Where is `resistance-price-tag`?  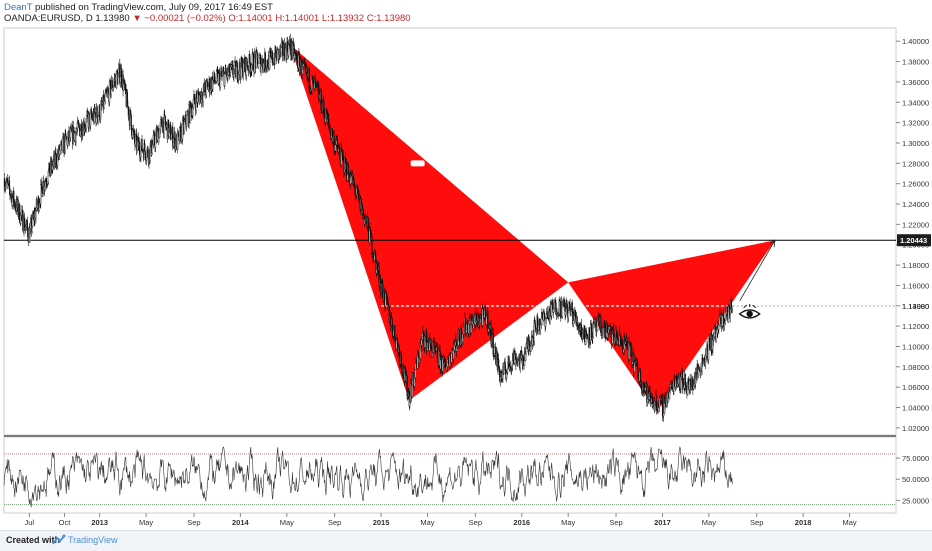
resistance-price-tag is located at coordinates (914, 240).